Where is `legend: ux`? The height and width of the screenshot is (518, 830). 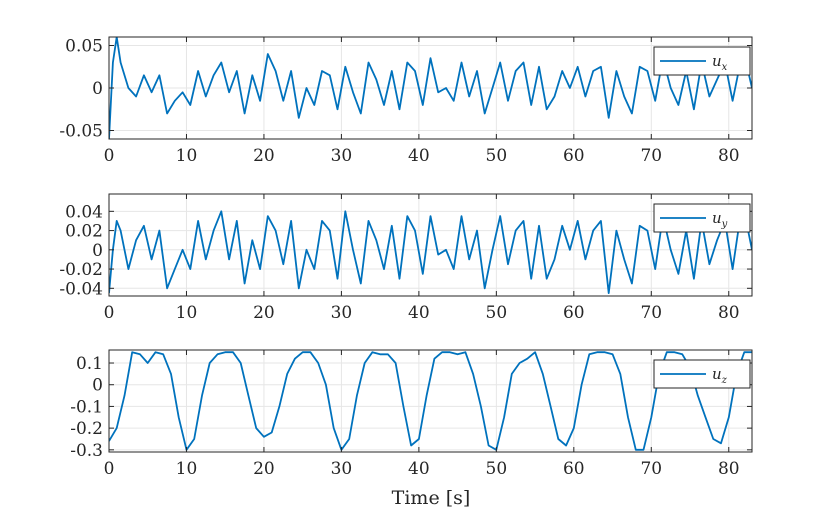 legend: ux is located at coordinates (702, 61).